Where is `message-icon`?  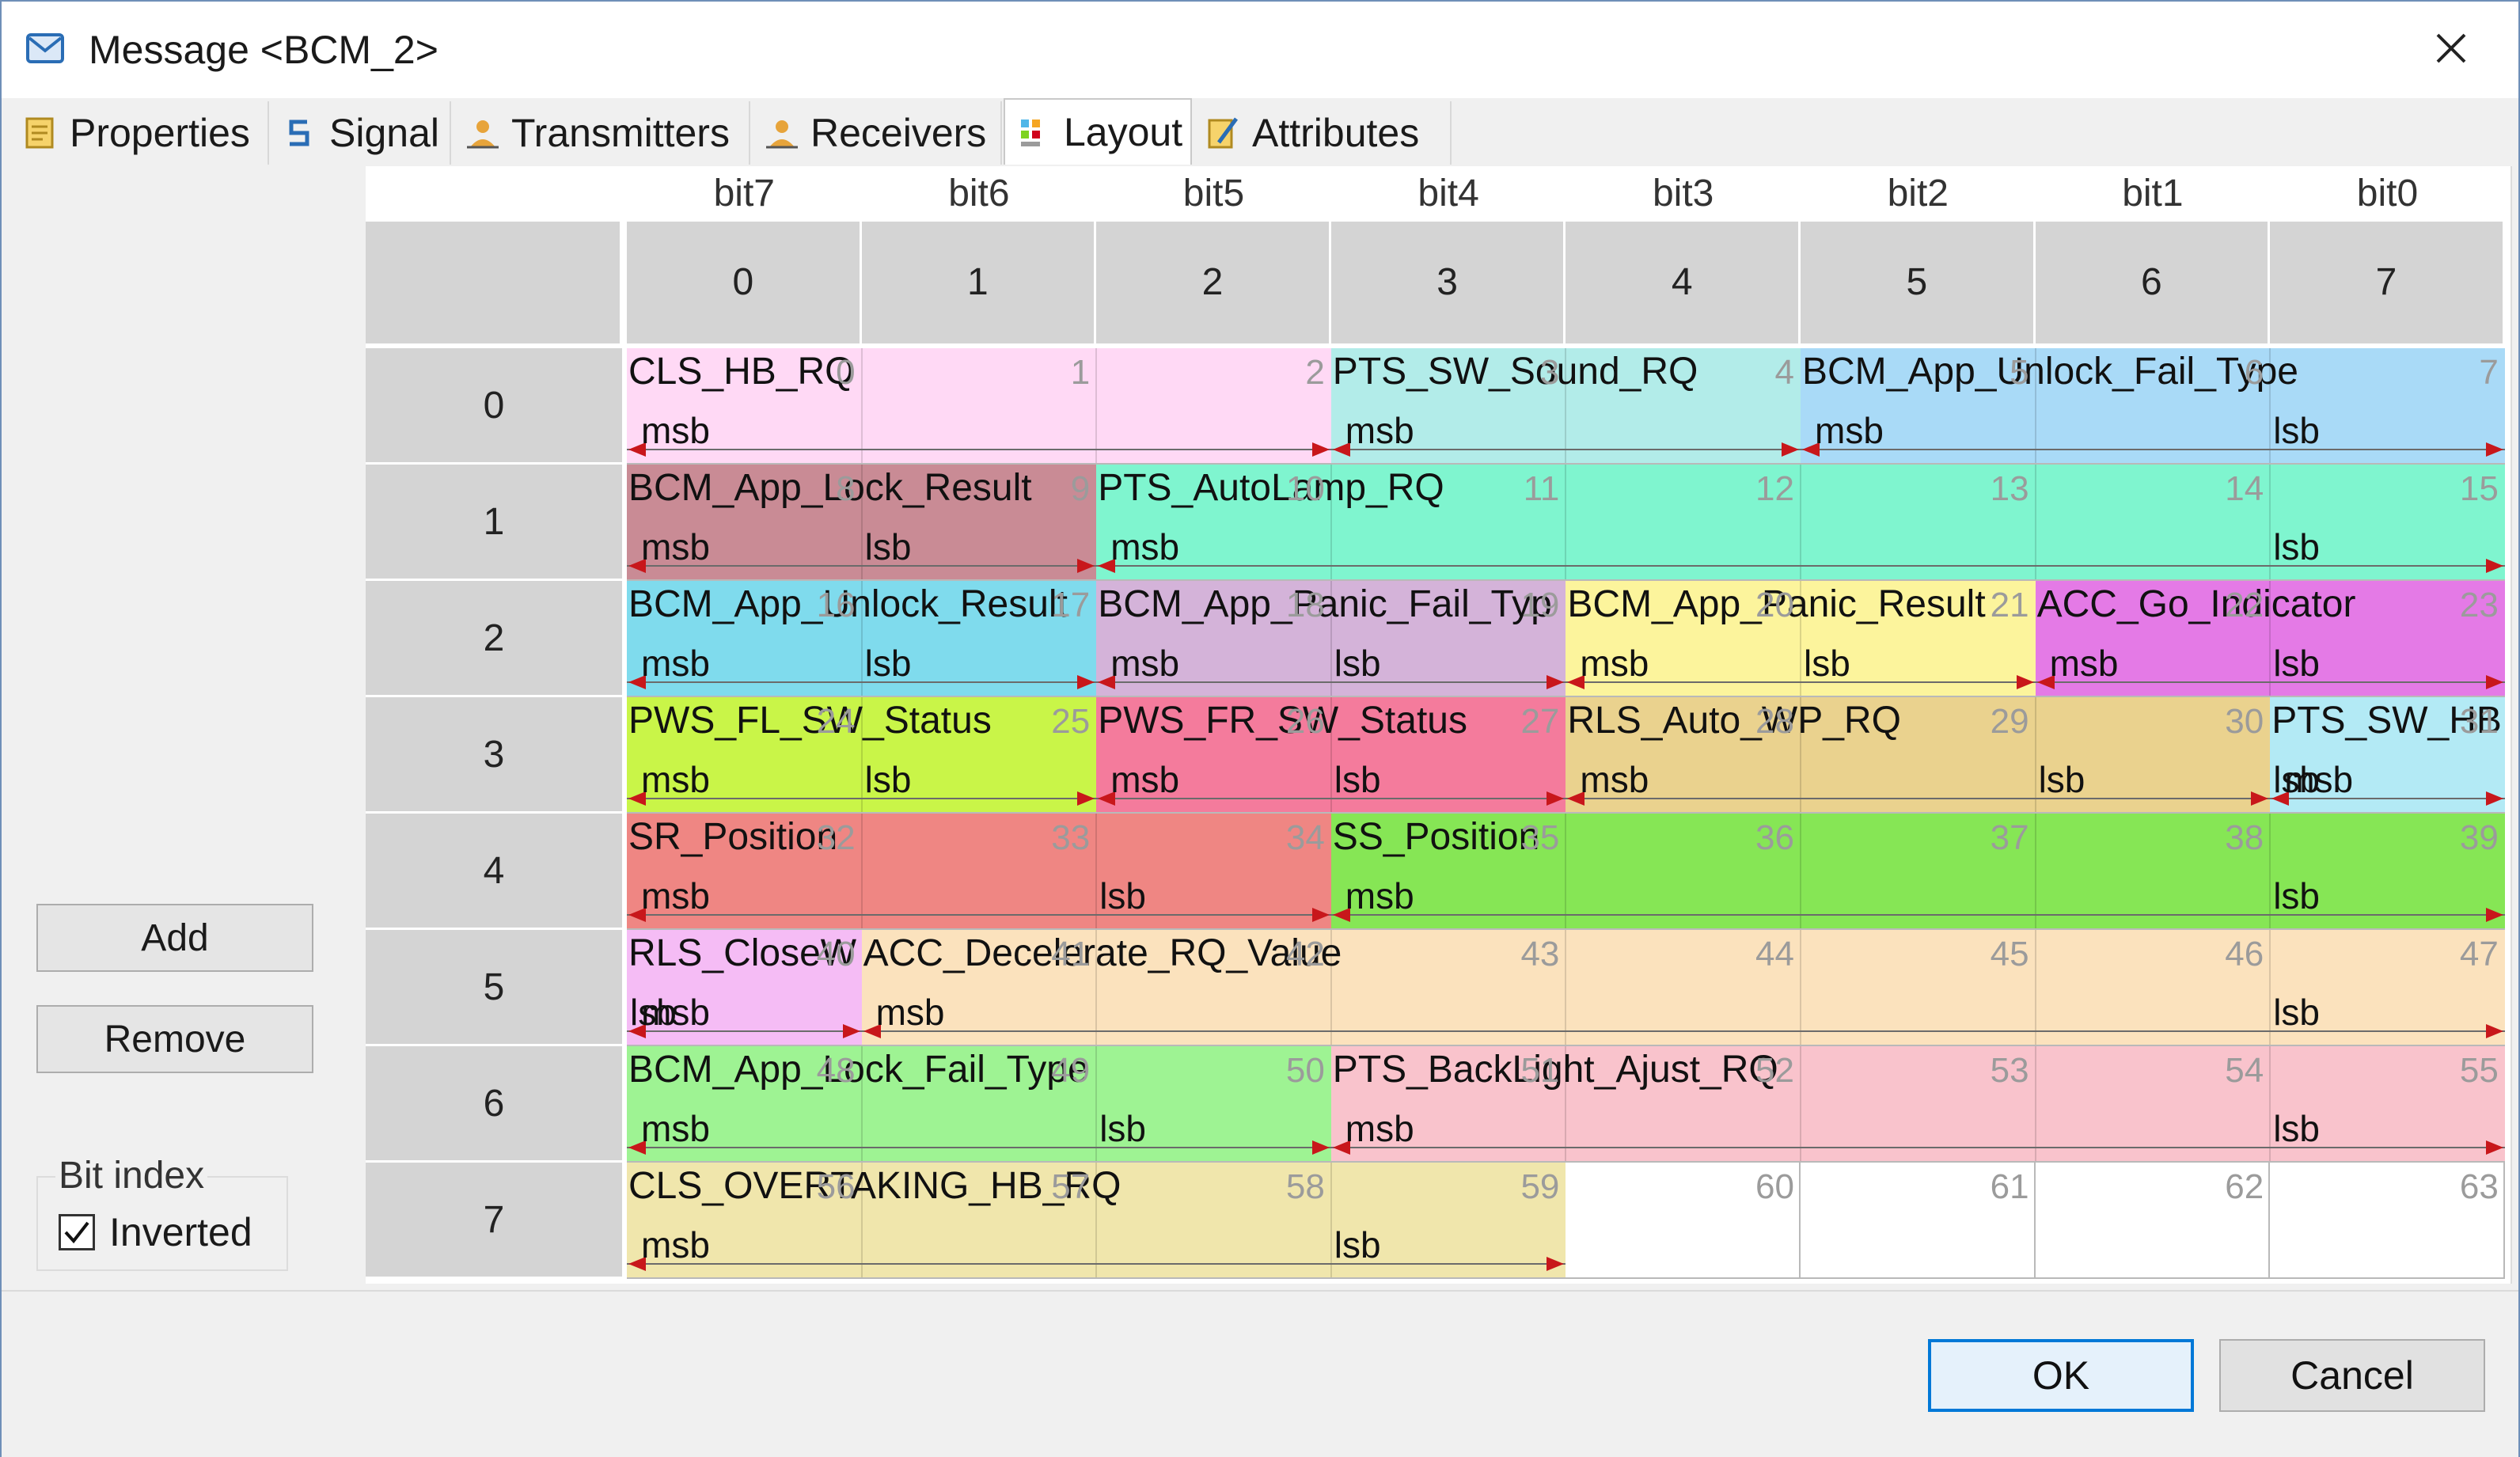
message-icon is located at coordinates (45, 48).